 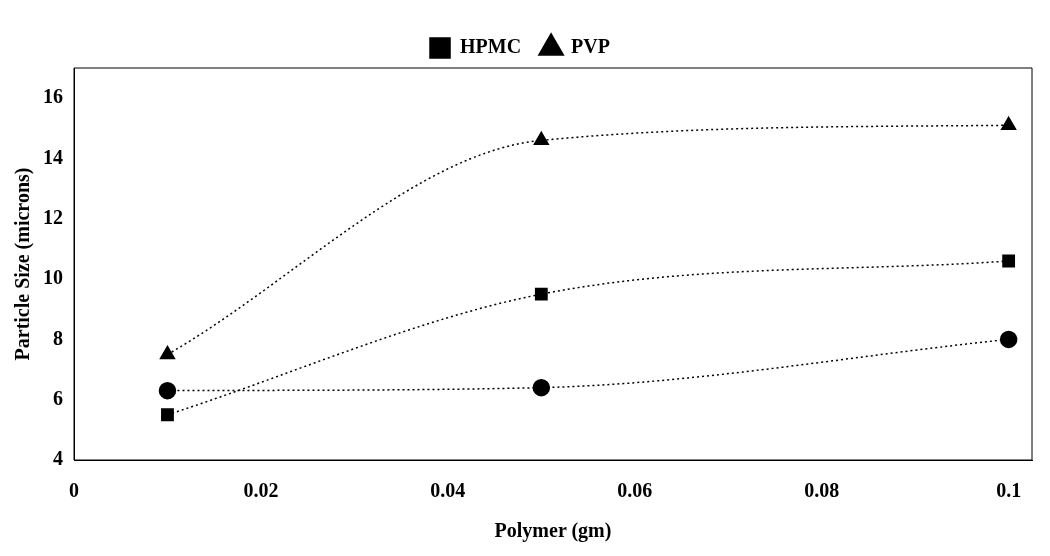 I want to click on x-tick-label: 0.08, so click(x=822, y=490).